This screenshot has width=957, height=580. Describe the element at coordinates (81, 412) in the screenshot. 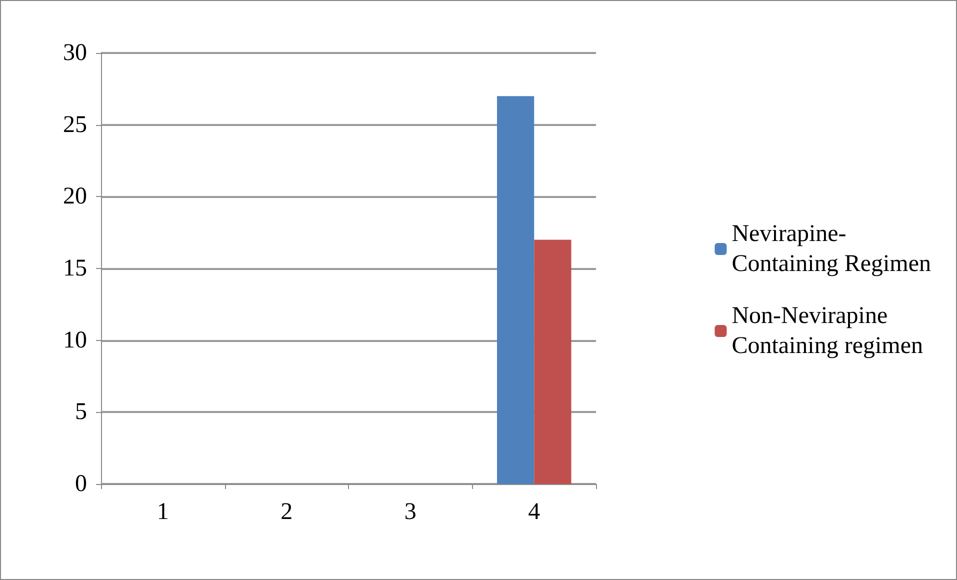

I see `y-tick-label: 5` at that location.